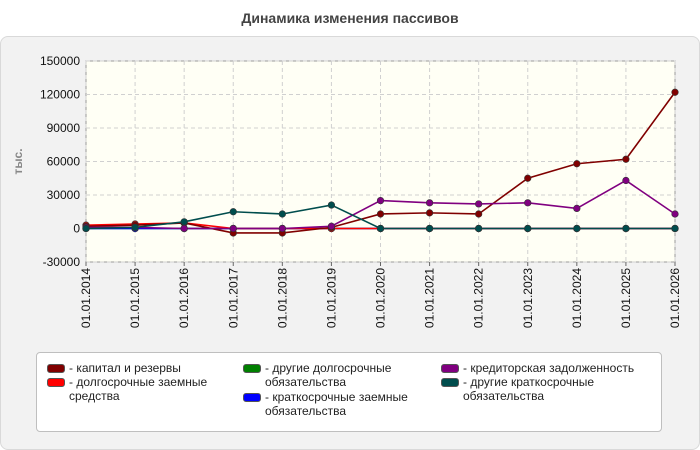  I want to click on y-tick-label: 30000, so click(64, 195).